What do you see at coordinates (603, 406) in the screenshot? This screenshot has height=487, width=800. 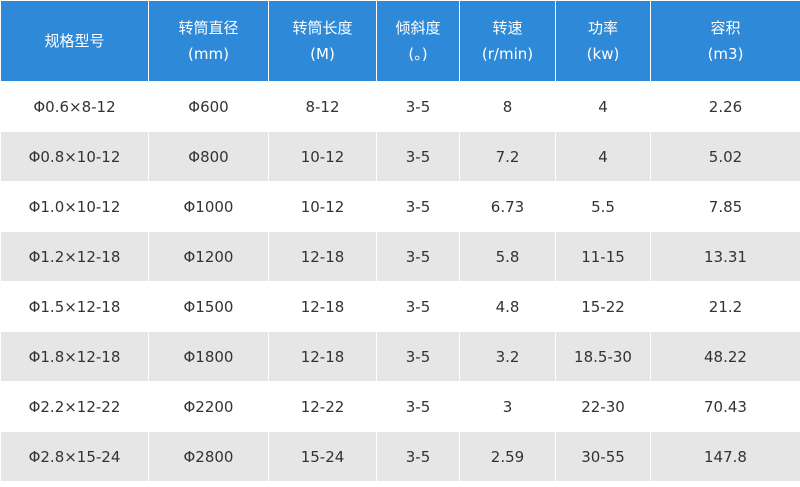 I see `table-cell: 22-30` at bounding box center [603, 406].